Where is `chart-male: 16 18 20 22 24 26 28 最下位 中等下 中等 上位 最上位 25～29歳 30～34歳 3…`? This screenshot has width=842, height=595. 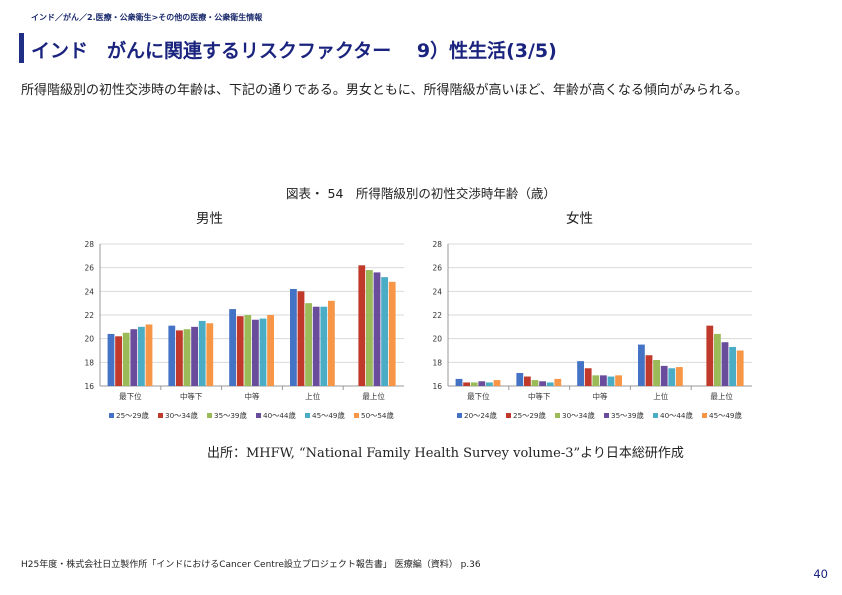
chart-male: 16 18 20 22 24 26 28 最下位 中等下 中等 上位 最上位 25～29歳 30～34歳 3… is located at coordinates (244, 330).